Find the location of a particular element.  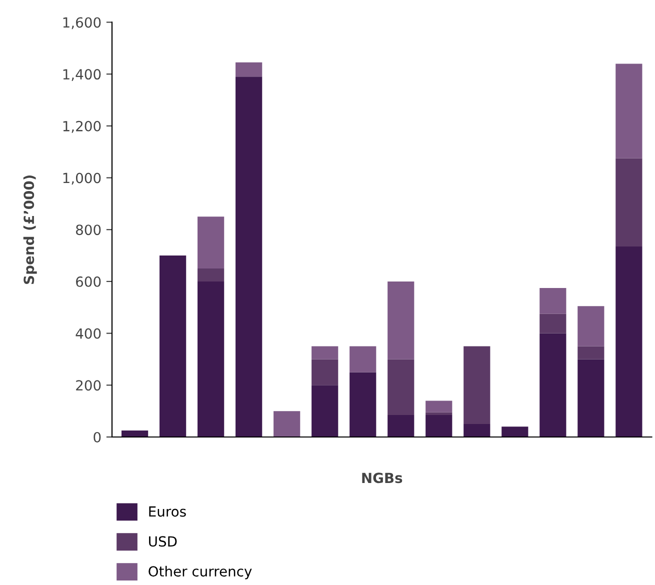

legend-label: Euros is located at coordinates (167, 511).